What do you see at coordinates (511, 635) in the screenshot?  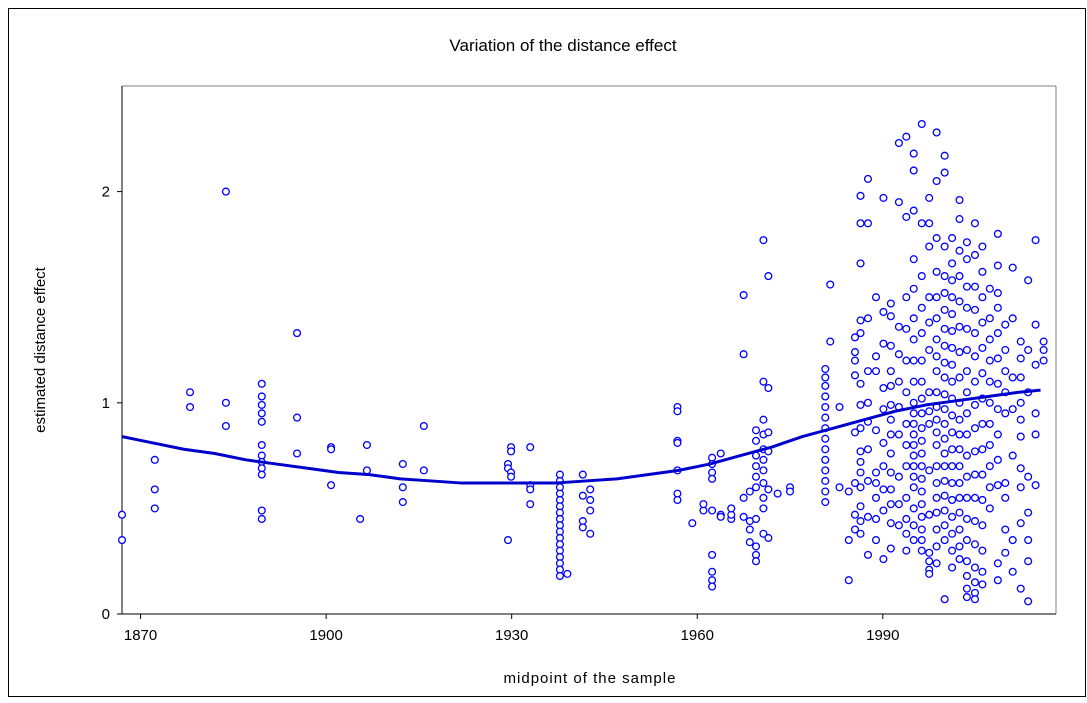 I see `x-tick-label: 1930` at bounding box center [511, 635].